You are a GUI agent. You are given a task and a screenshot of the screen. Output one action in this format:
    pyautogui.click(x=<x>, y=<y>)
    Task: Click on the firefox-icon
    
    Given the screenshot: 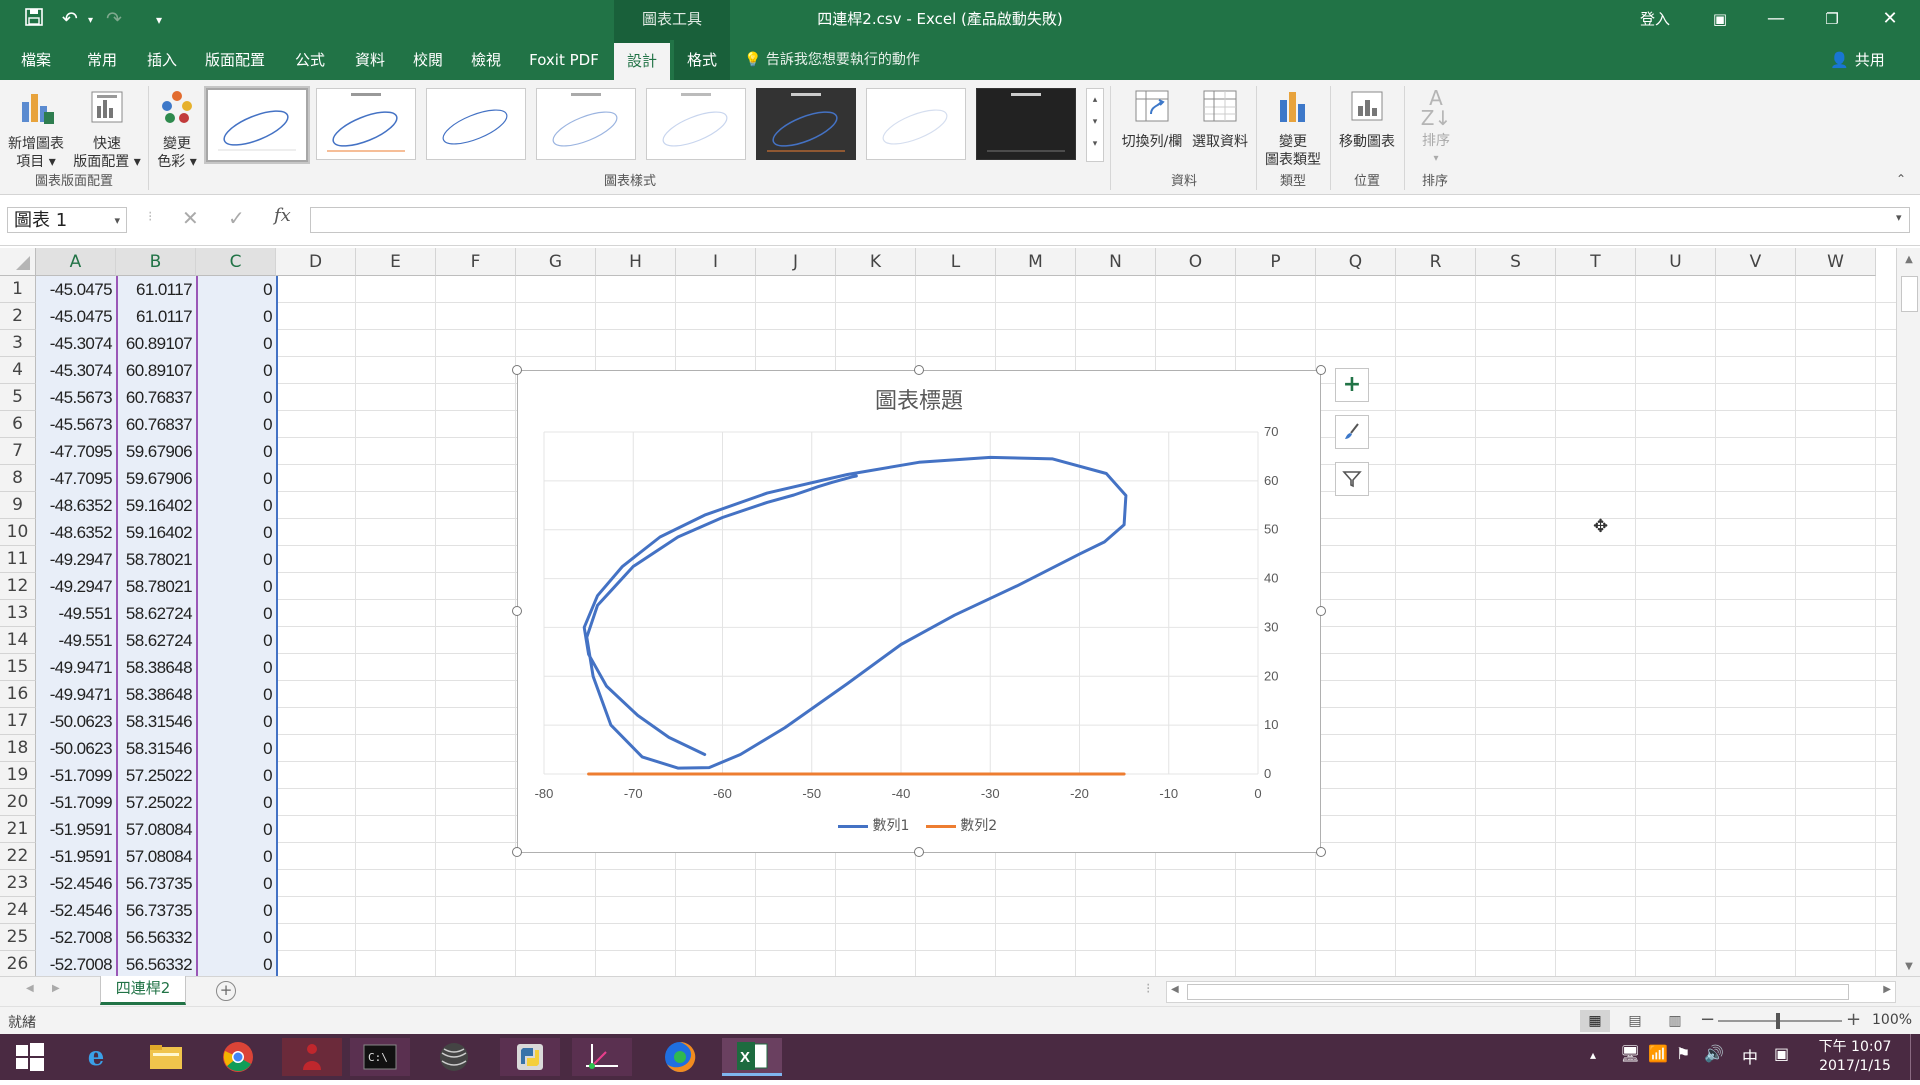 What is the action you would take?
    pyautogui.click(x=680, y=1057)
    